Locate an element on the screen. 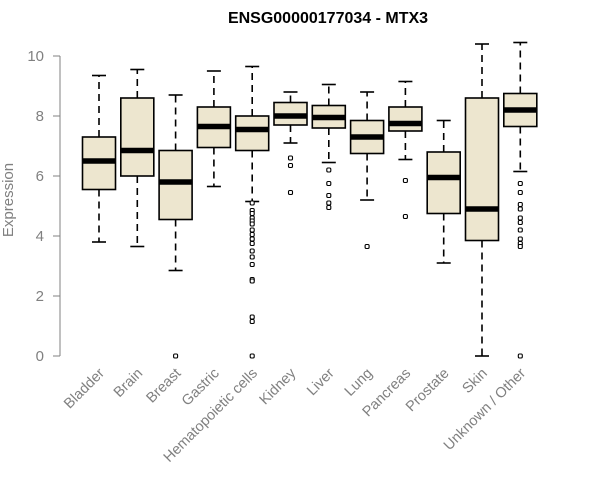 This screenshot has height=500, width=600. y-tick-label: 8 is located at coordinates (40, 116).